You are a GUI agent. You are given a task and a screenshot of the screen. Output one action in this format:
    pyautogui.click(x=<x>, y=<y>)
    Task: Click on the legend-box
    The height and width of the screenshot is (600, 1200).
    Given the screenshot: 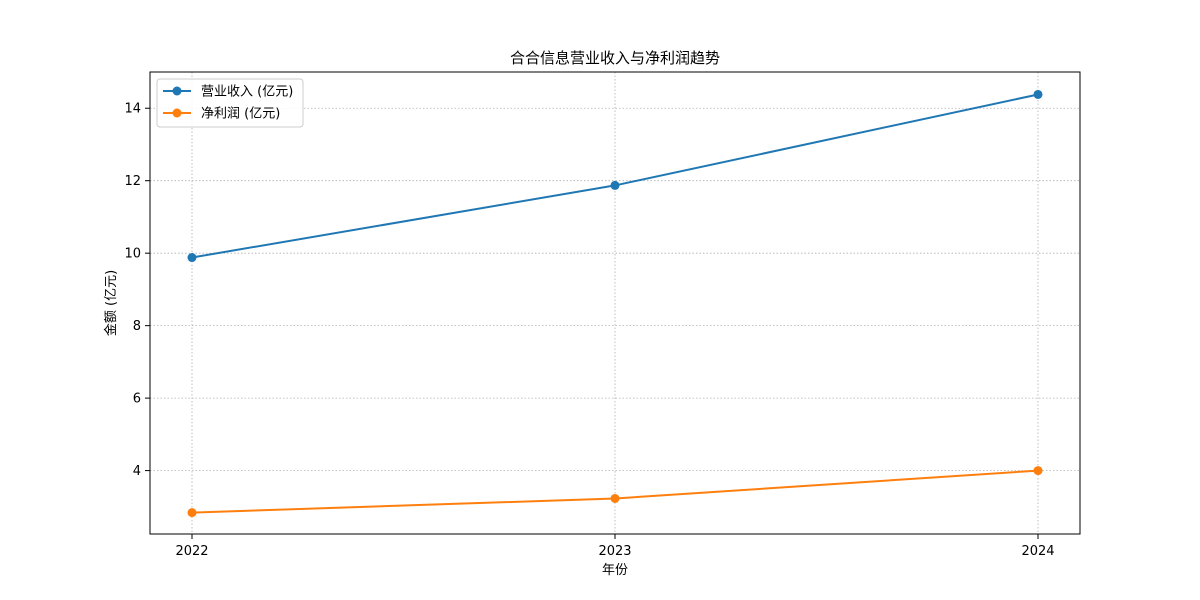 What is the action you would take?
    pyautogui.click(x=230, y=103)
    